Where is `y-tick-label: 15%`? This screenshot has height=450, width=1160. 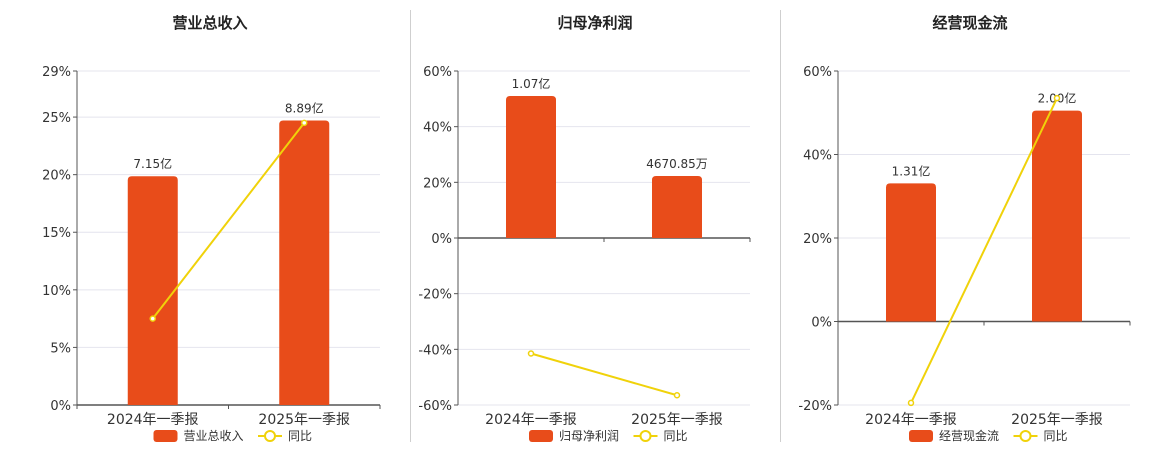
y-tick-label: 15% is located at coordinates (56, 233).